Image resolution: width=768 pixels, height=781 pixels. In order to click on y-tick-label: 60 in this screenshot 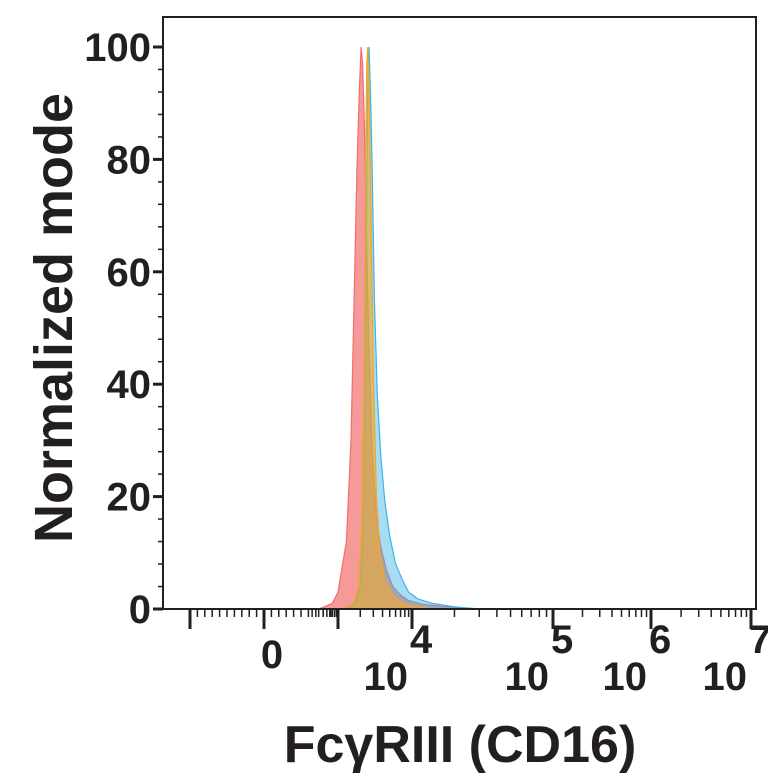, I will do `click(129, 273)`.